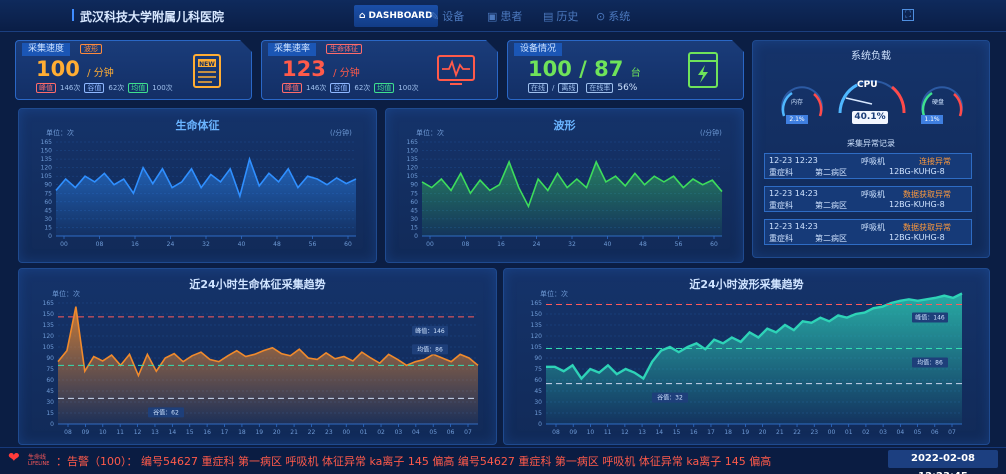 The width and height of the screenshot is (1006, 474). I want to click on x-tick-label: 10, so click(591, 432).